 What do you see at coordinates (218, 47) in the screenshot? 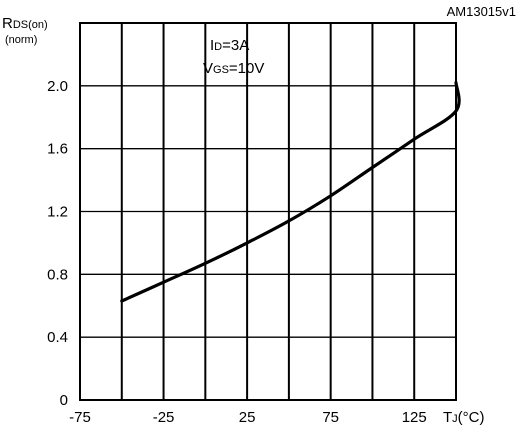
I see `condition-id-sub: D` at bounding box center [218, 47].